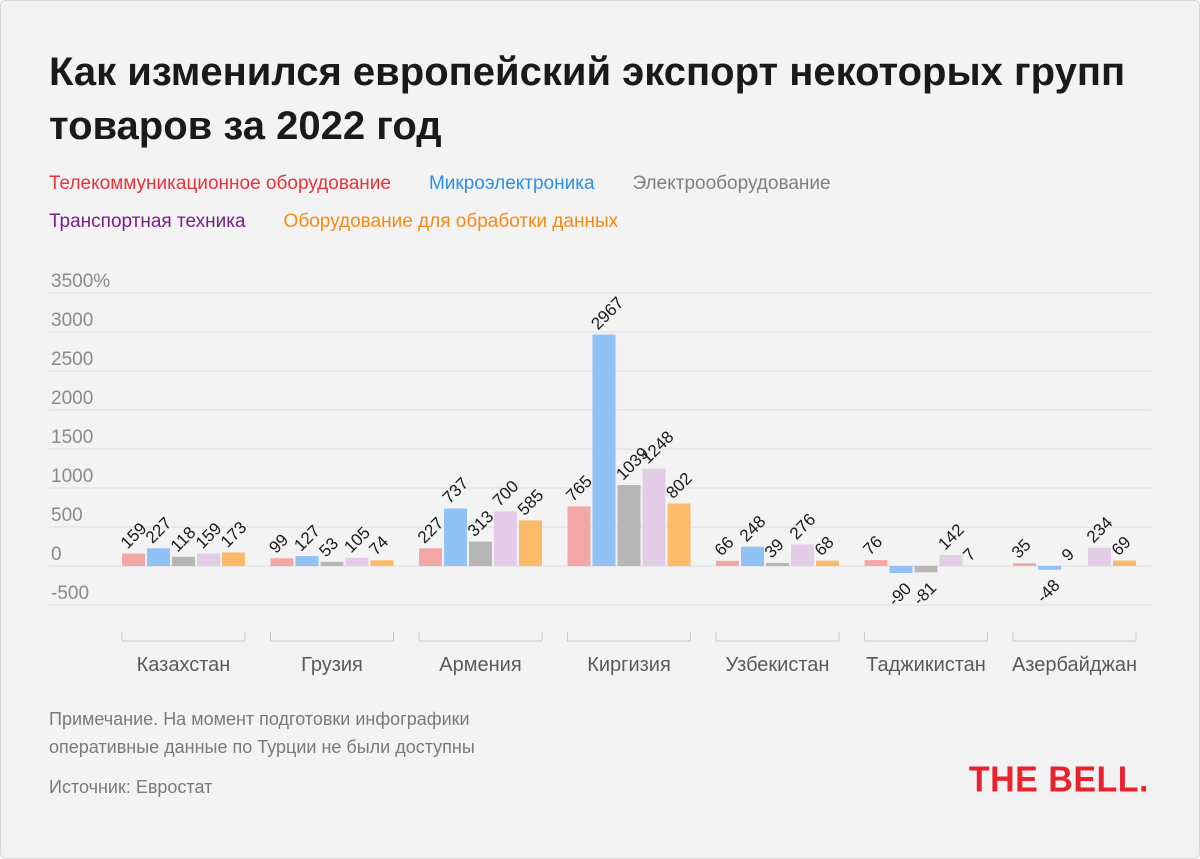 The width and height of the screenshot is (1200, 859). What do you see at coordinates (430, 530) in the screenshot?
I see `data-label: 227` at bounding box center [430, 530].